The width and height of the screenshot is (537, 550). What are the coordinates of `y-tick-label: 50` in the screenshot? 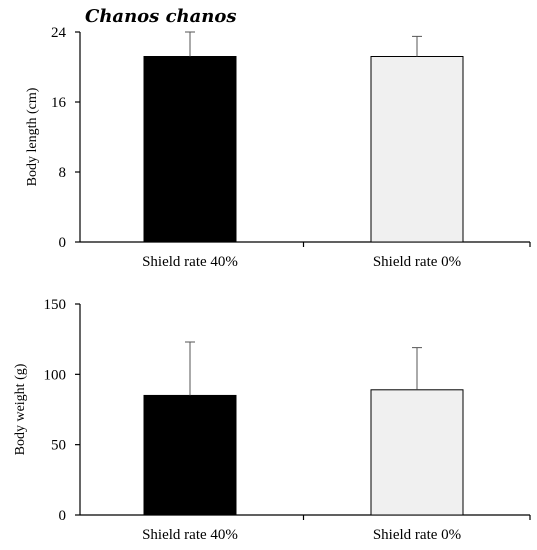 It's located at (58, 446).